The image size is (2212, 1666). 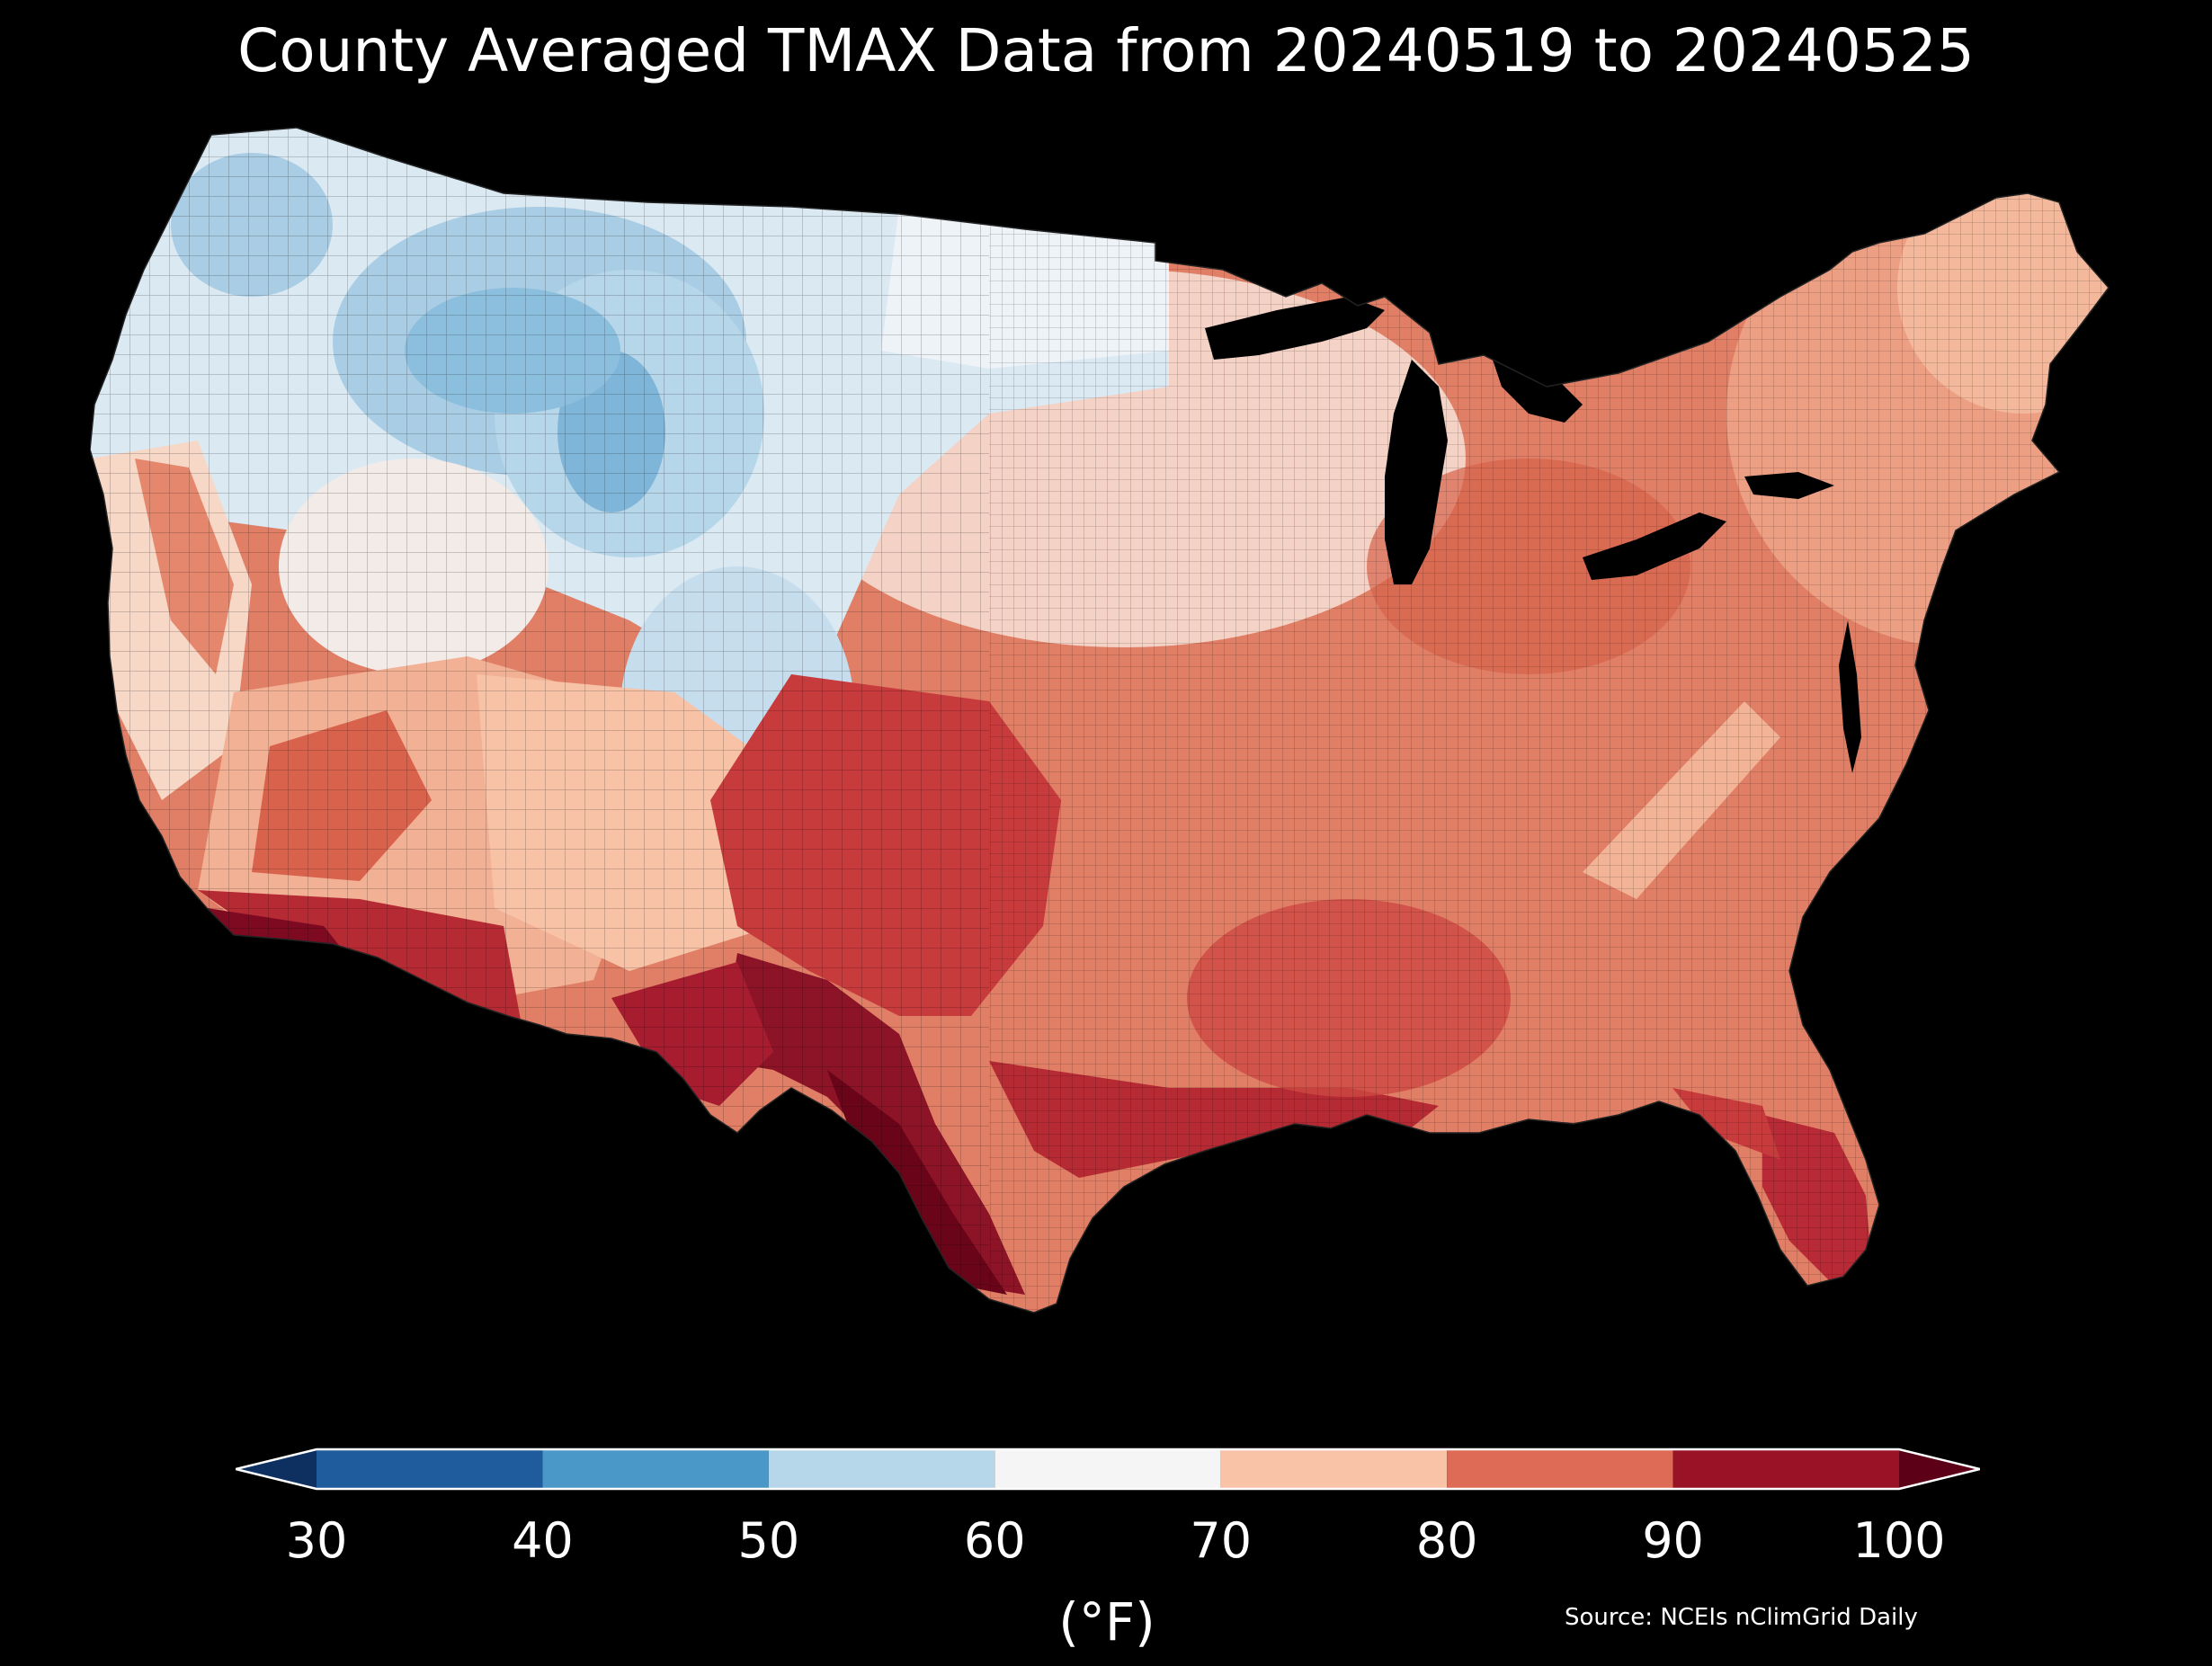 What do you see at coordinates (1221, 1540) in the screenshot?
I see `colorbar-tick-label: 70` at bounding box center [1221, 1540].